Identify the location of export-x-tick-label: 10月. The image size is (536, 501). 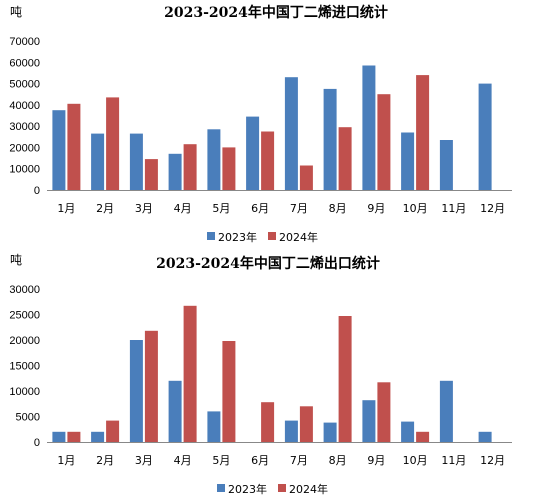
(415, 460).